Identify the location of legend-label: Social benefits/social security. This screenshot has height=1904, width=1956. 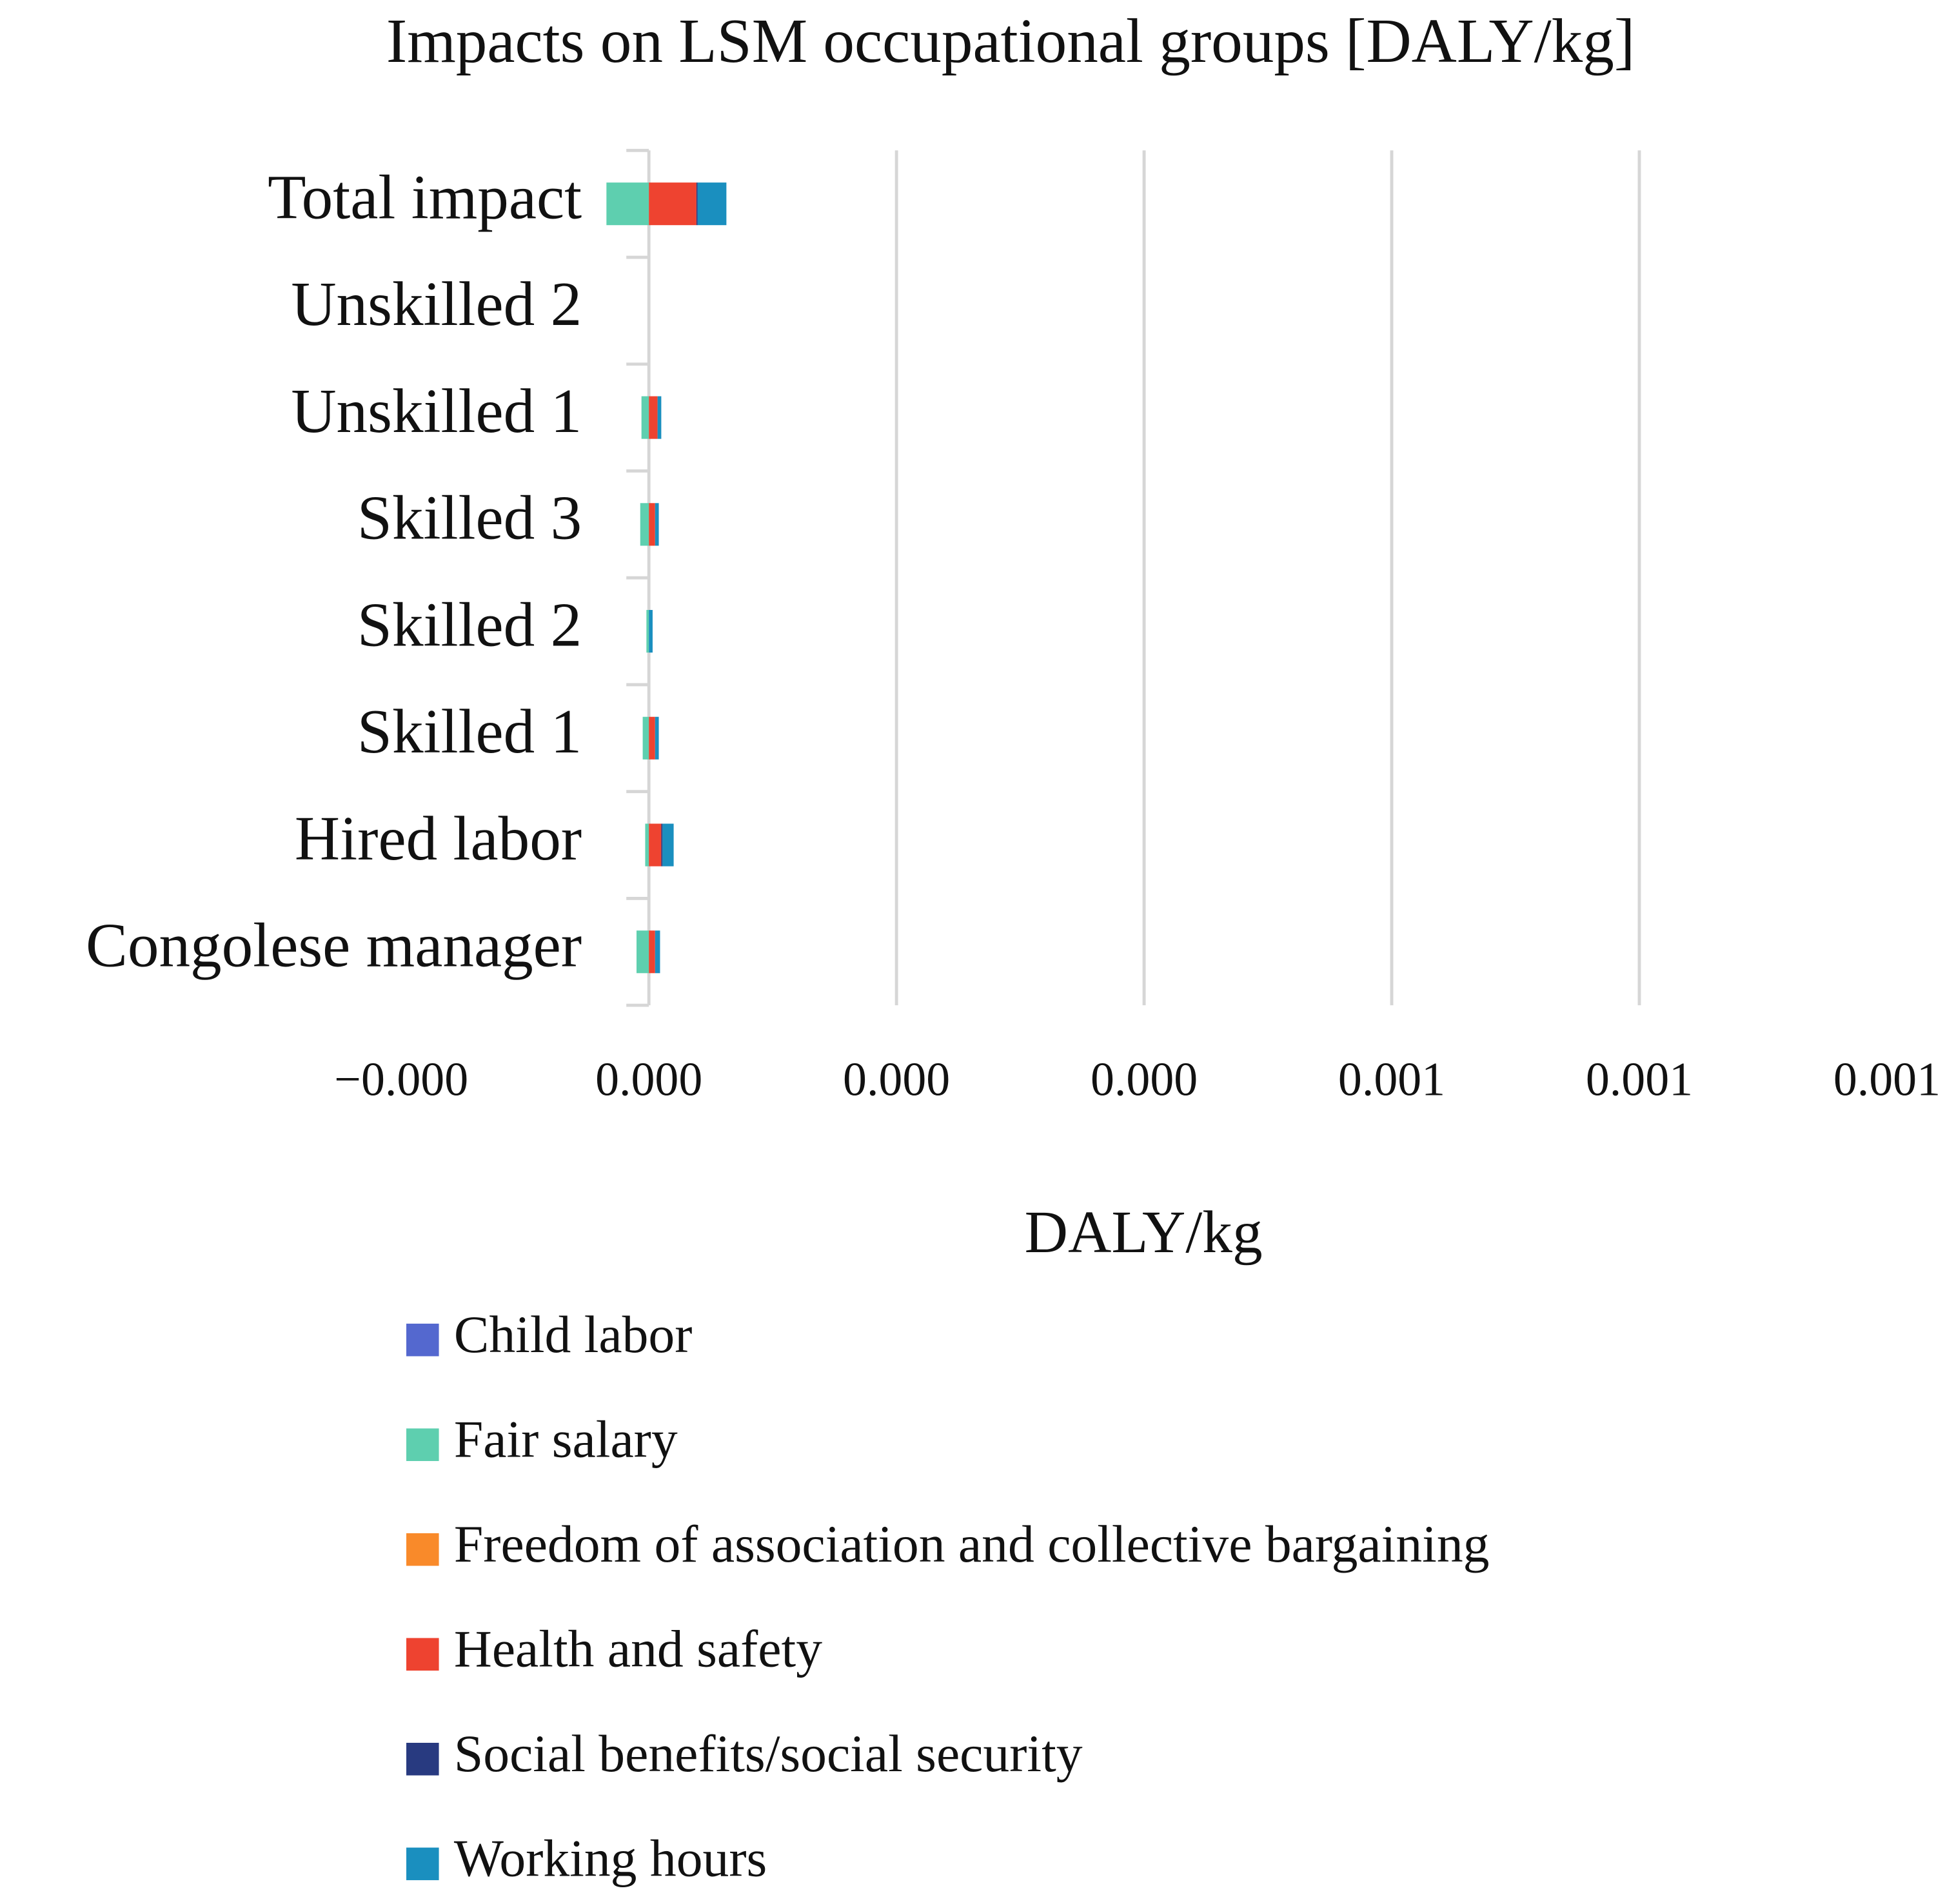
(769, 1754).